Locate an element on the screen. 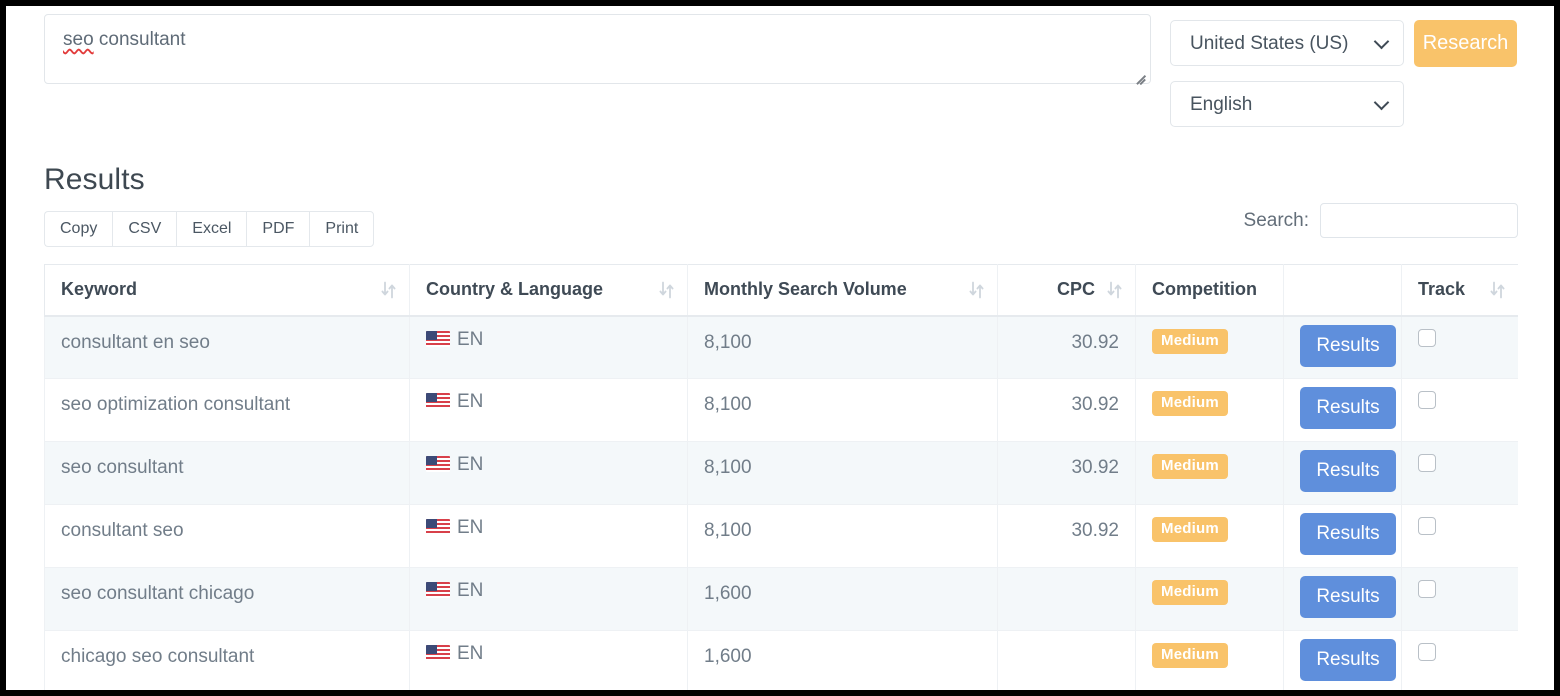 The image size is (1560, 696). table-search: Search: is located at coordinates (1381, 220).